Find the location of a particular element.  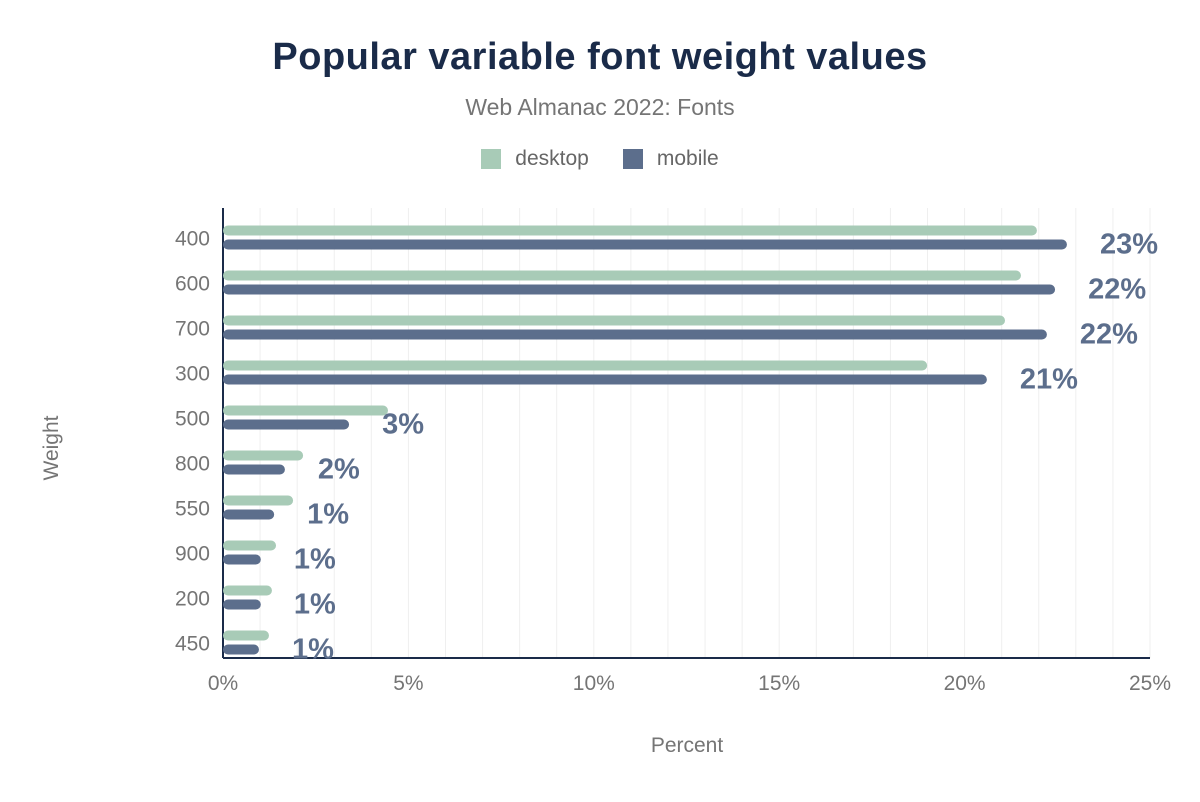

y-tick-label: 450 is located at coordinates (192, 644).